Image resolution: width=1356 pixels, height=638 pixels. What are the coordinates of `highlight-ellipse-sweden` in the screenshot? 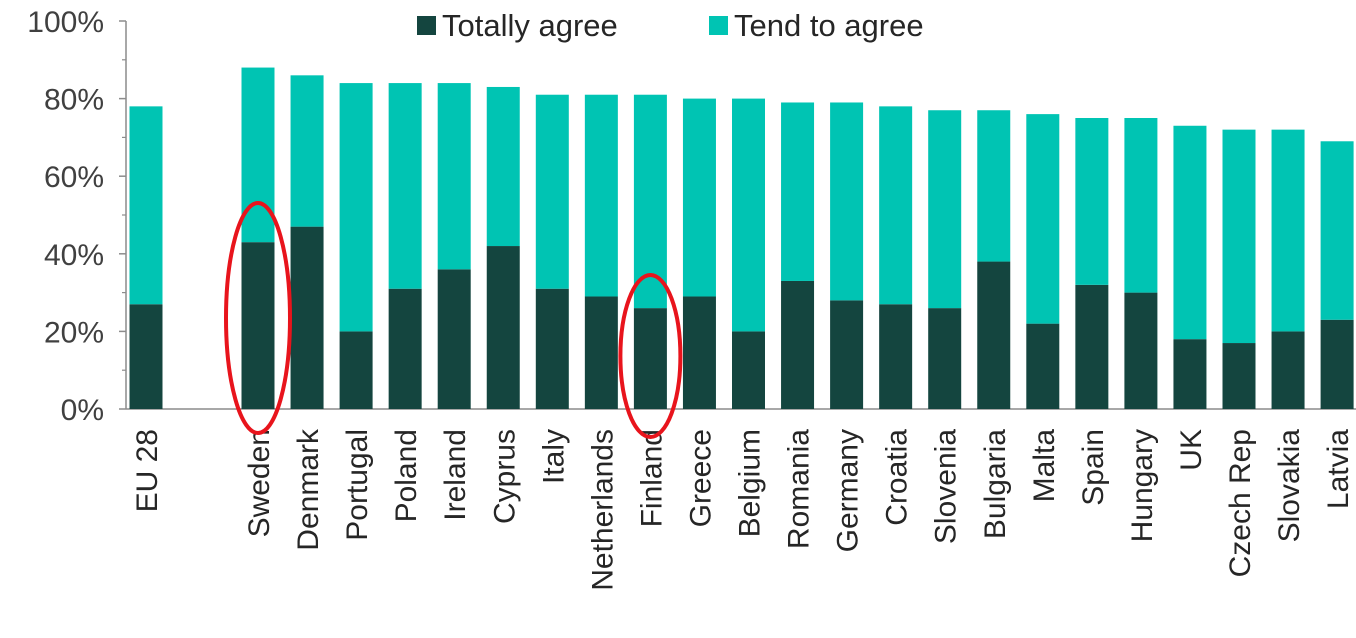 It's located at (258, 318).